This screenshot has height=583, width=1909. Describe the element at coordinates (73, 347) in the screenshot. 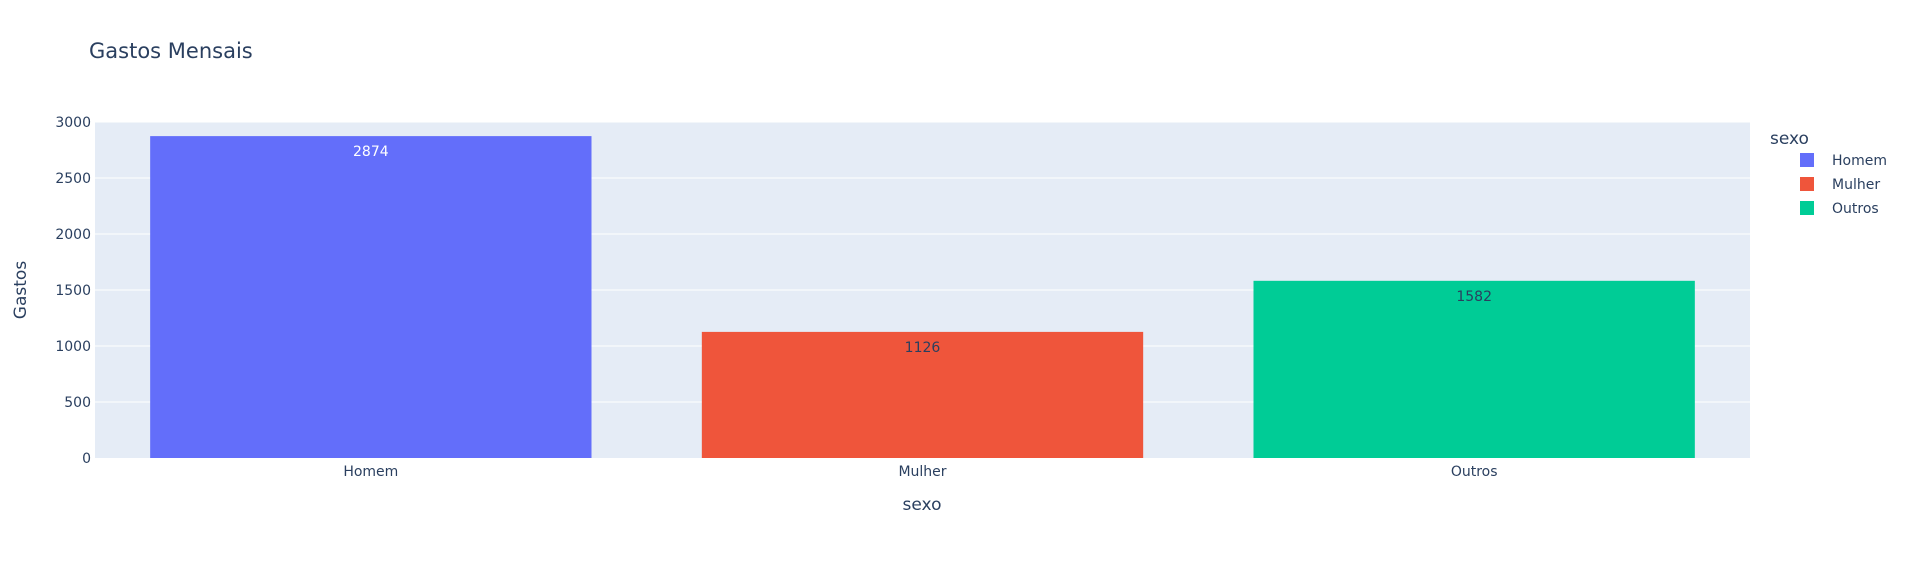

I see `y-tick-label: 1000` at that location.